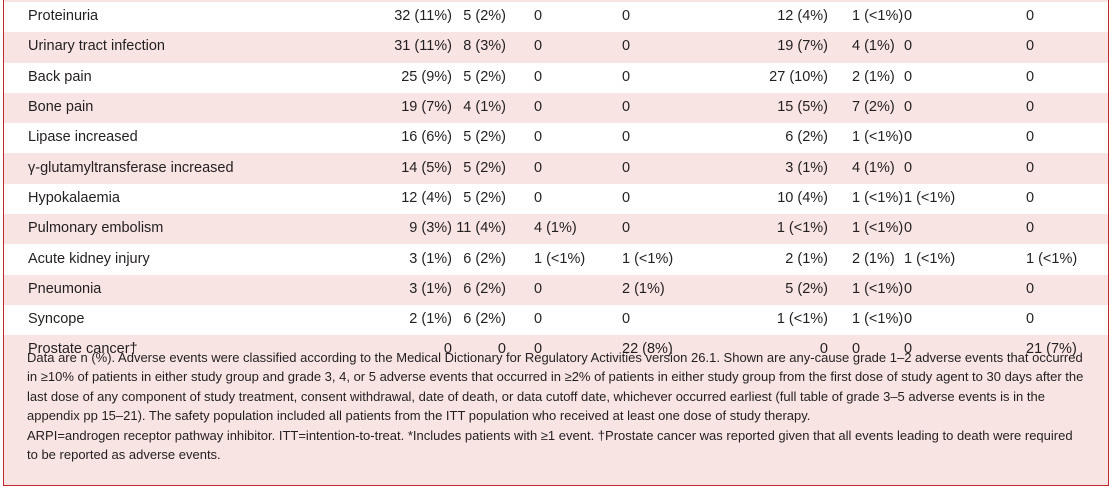 The width and height of the screenshot is (1115, 489). What do you see at coordinates (414, 137) in the screenshot?
I see `value-cell-c1: 16 (6%)` at bounding box center [414, 137].